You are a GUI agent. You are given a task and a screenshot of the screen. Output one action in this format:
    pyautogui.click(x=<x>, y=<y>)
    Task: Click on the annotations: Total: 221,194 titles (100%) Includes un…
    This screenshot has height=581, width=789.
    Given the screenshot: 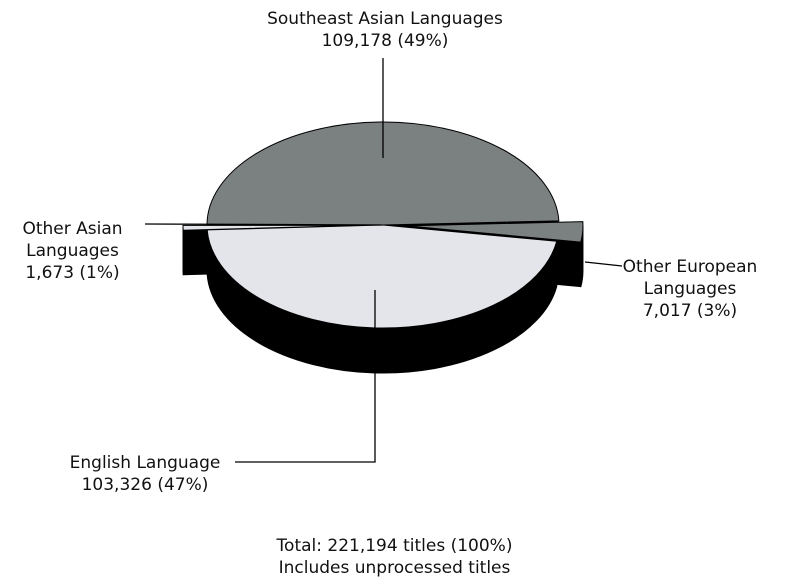 What is the action you would take?
    pyautogui.click(x=394, y=557)
    